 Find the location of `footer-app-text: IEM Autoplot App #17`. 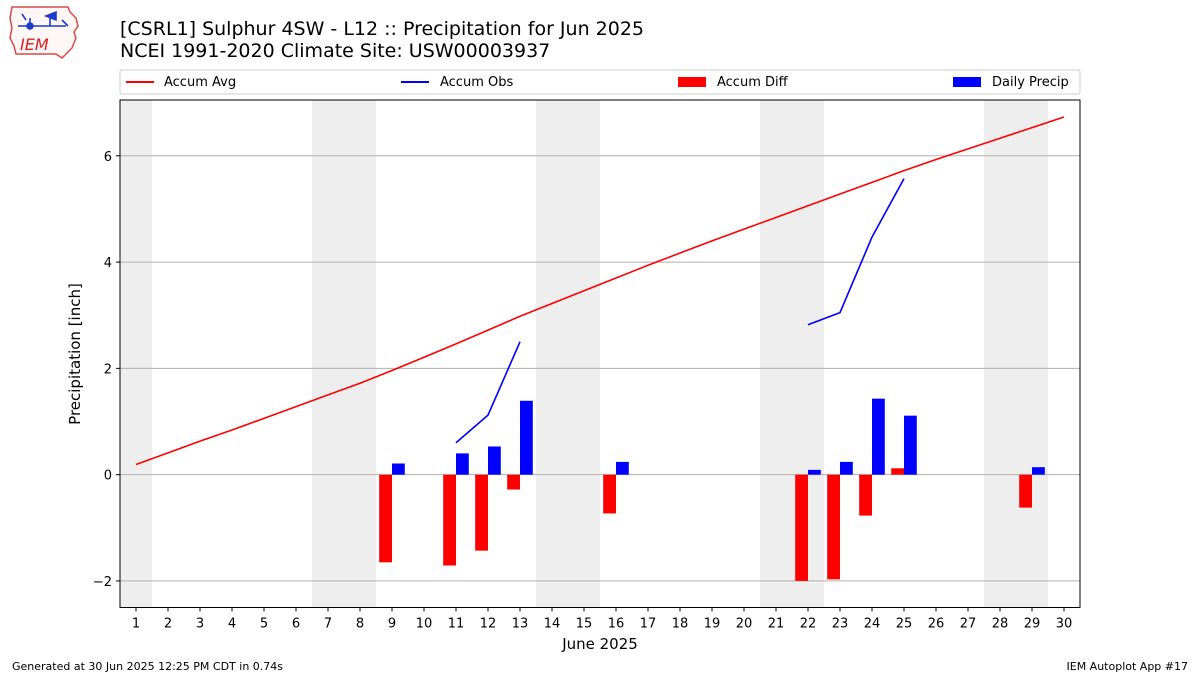

footer-app-text: IEM Autoplot App #17 is located at coordinates (1127, 666).